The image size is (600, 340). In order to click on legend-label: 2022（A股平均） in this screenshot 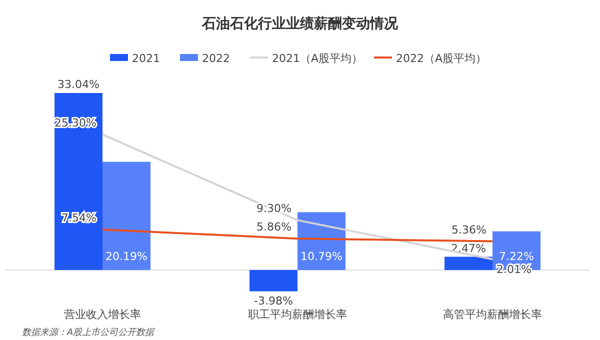, I will do `click(441, 58)`.